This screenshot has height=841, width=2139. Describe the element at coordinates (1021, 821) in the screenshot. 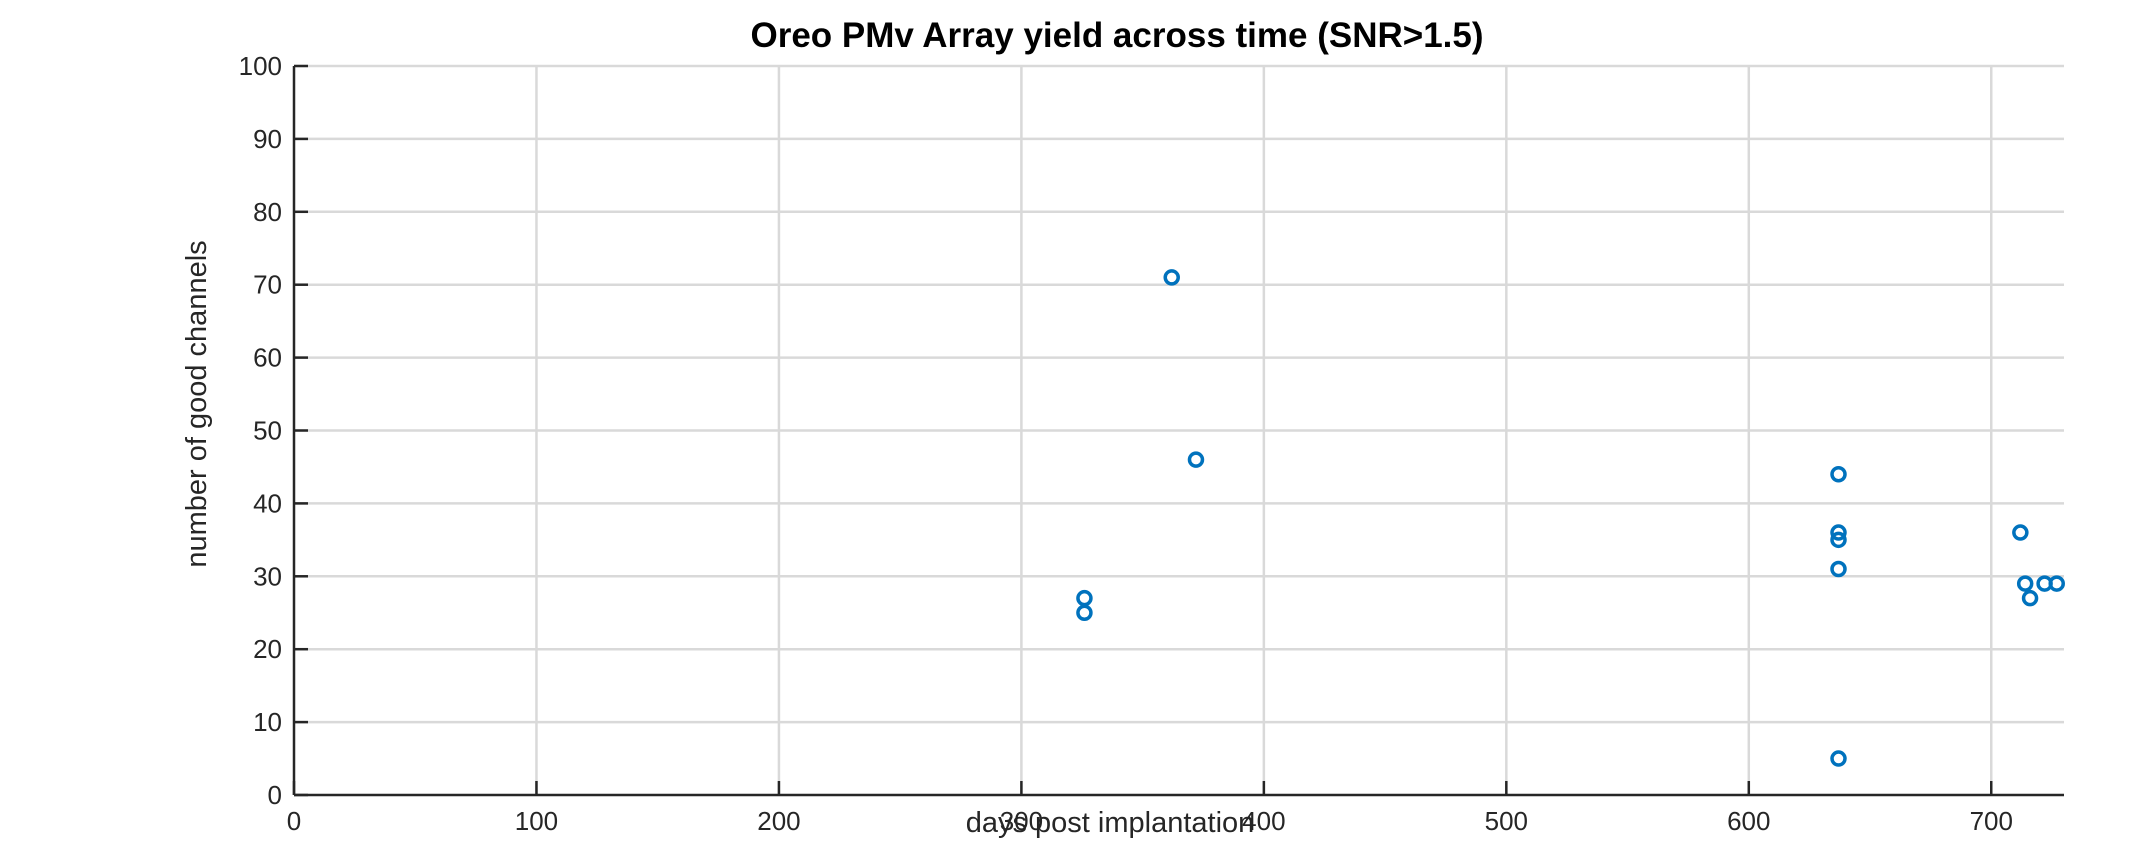

I see `x-tick-label: 300` at that location.